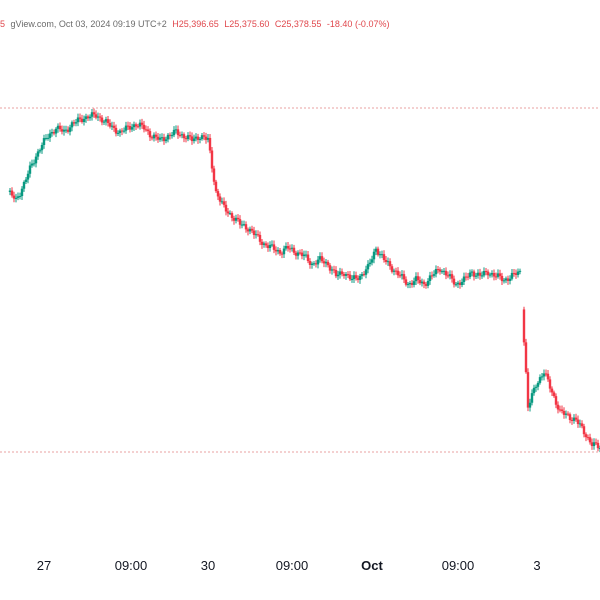  Describe the element at coordinates (44, 565) in the screenshot. I see `x-tick-label: 27` at that location.